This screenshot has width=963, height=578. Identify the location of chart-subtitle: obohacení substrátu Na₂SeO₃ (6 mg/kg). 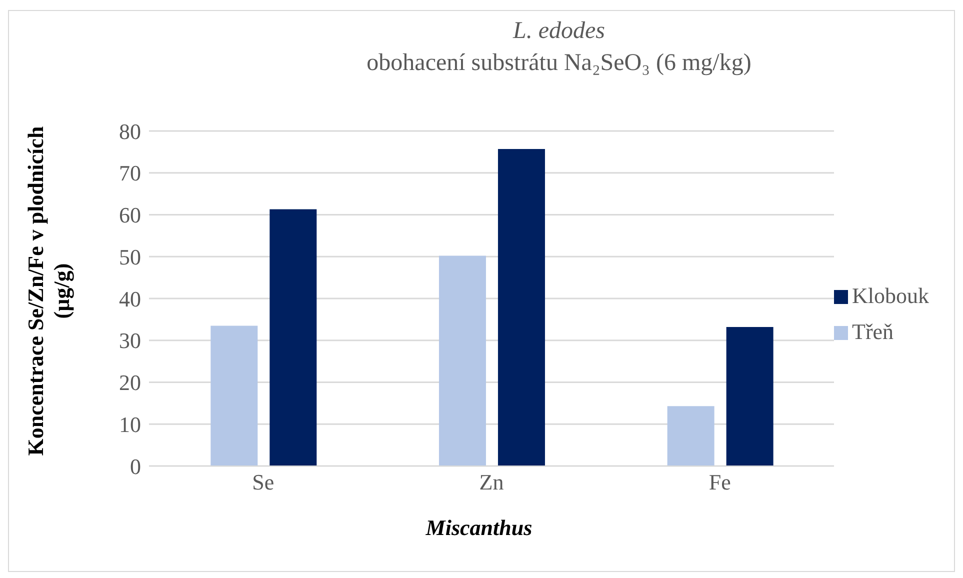
(559, 63).